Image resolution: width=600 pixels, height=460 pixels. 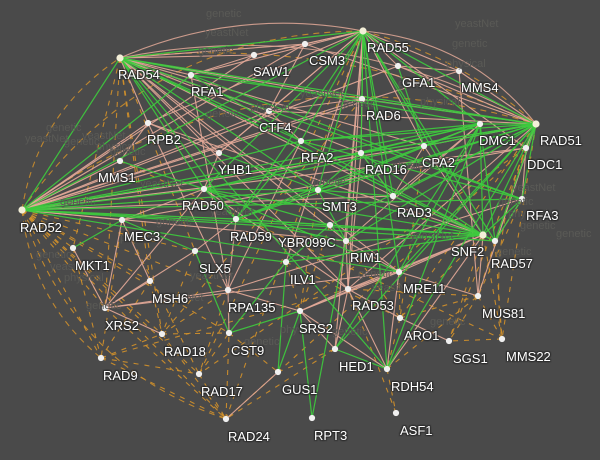 What do you see at coordinates (502, 339) in the screenshot?
I see `graph-node-mms22` at bounding box center [502, 339].